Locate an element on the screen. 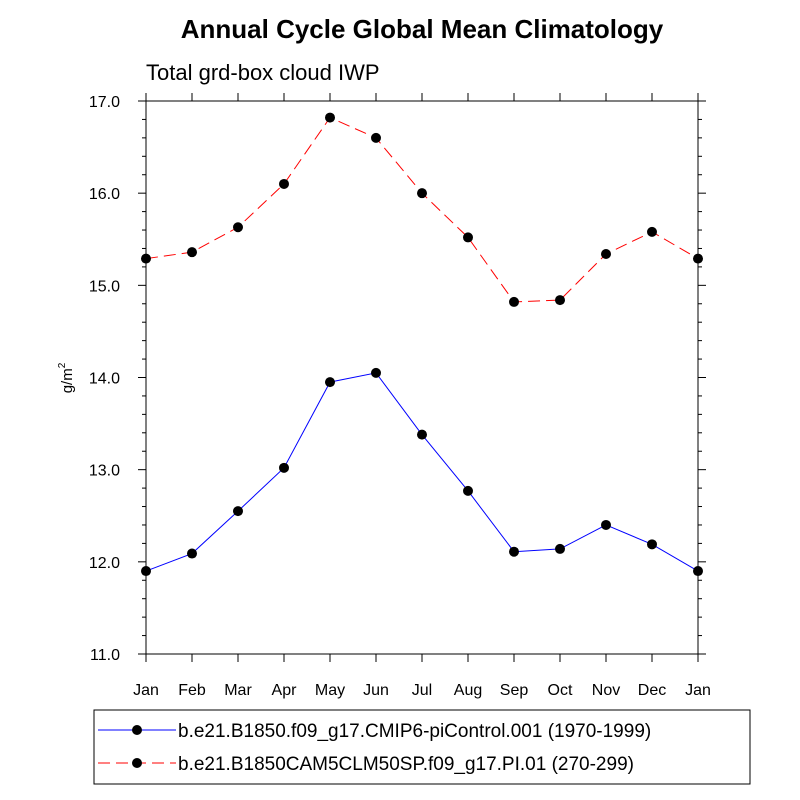  x-tick-labels: Jan Feb Mar Apr May Jun Jul Aug Sep Oct Nov Dec Jan is located at coordinates (422, 690).